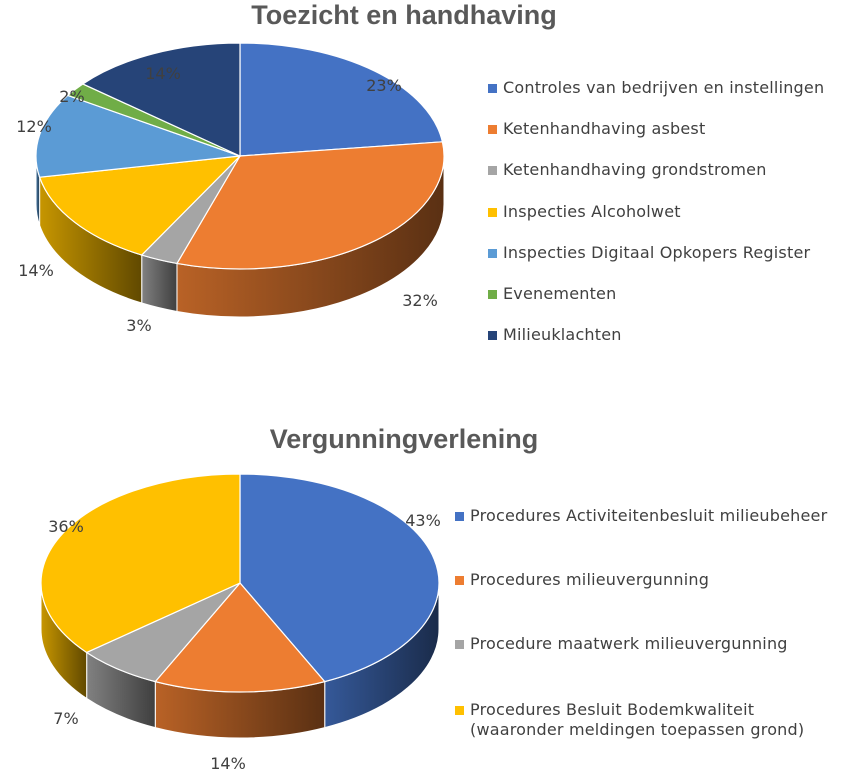  Describe the element at coordinates (423, 520) in the screenshot. I see `data-label: 43%` at that location.